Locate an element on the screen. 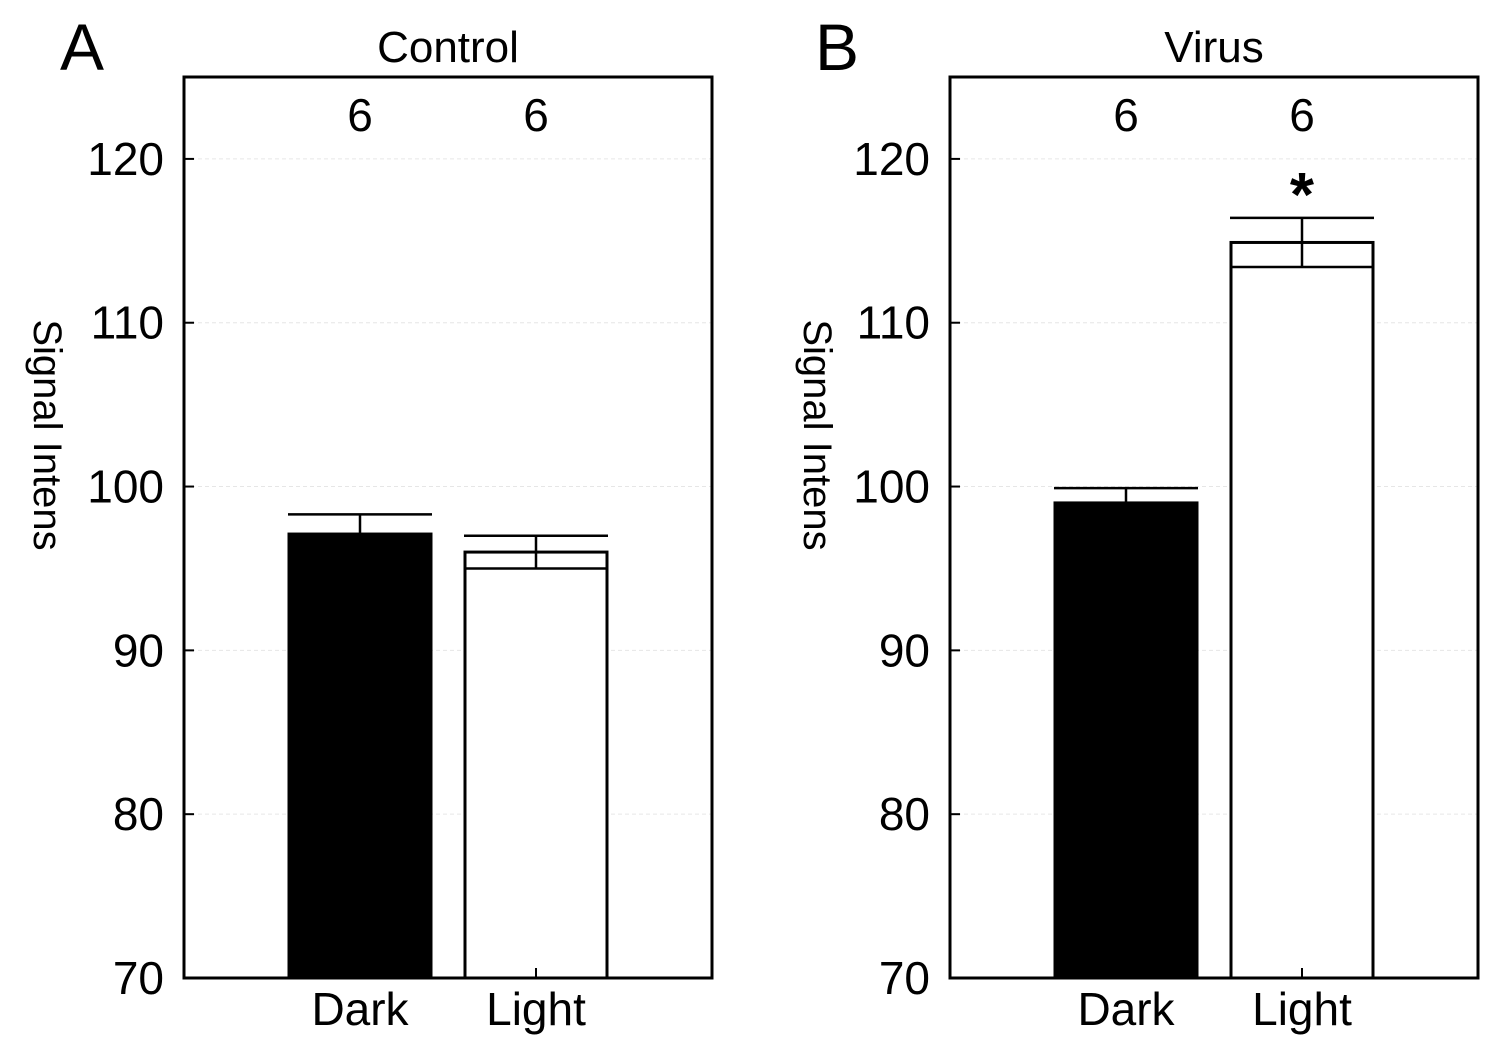 This screenshot has height=1044, width=1492. significance-marker: * is located at coordinates (1302, 195).